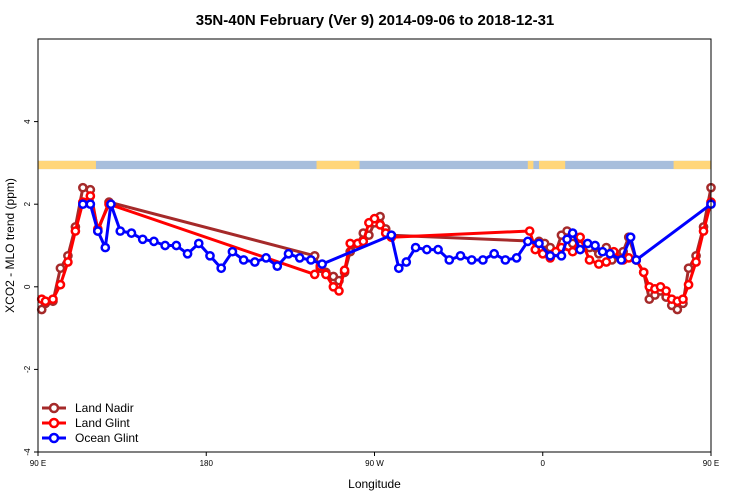 This screenshot has width=750, height=500. I want to click on x-tick-label-2: 90 W, so click(374, 463).